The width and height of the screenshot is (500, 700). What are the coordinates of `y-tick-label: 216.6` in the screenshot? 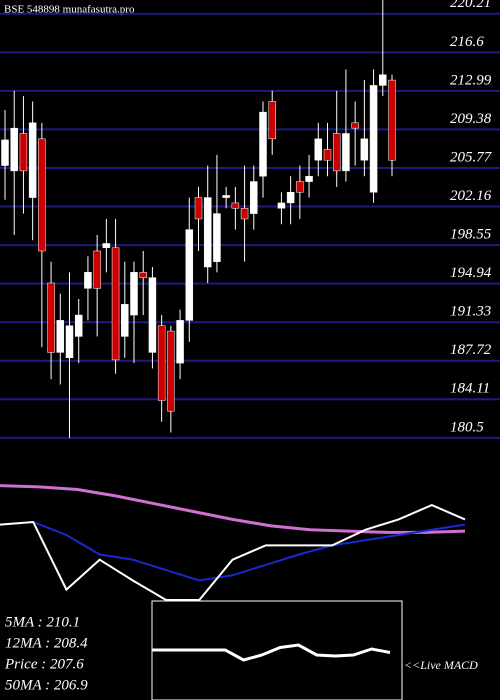 It's located at (467, 42).